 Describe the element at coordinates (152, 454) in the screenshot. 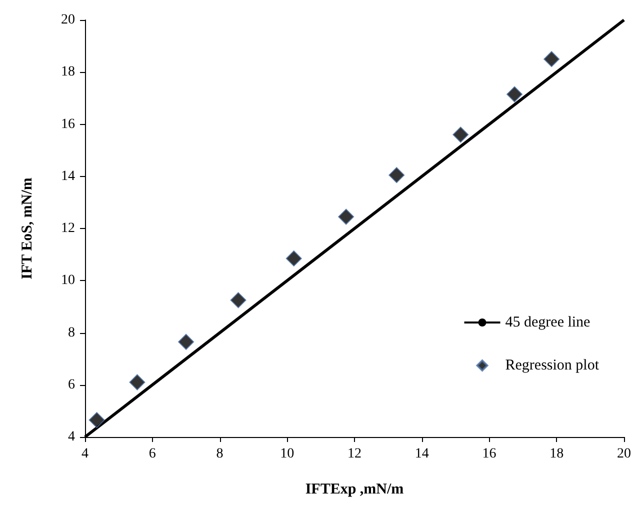

I see `x-tick-label: 6` at that location.